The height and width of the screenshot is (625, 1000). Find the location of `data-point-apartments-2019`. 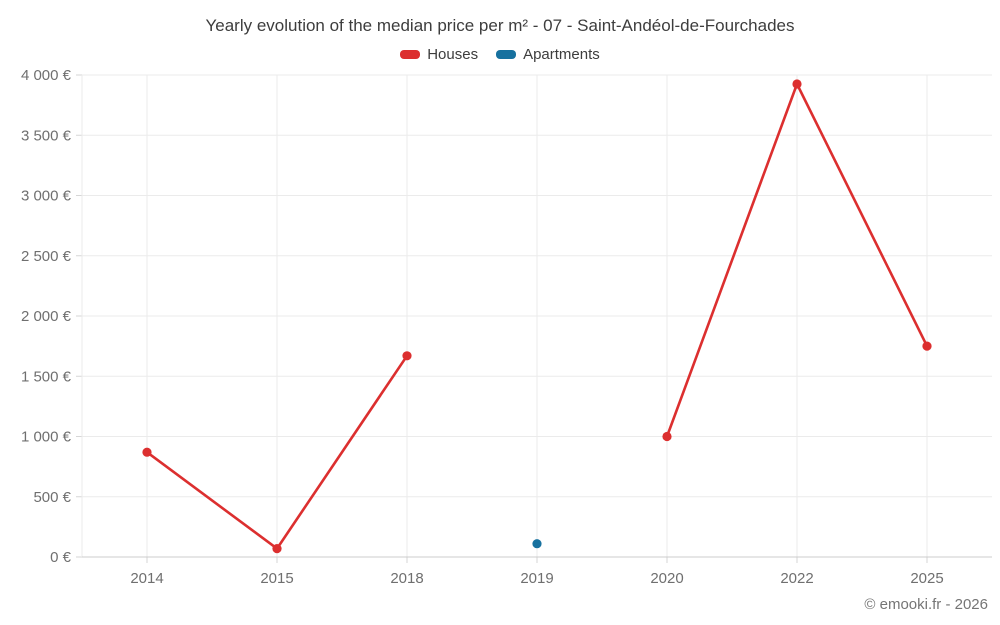

data-point-apartments-2019 is located at coordinates (537, 544).